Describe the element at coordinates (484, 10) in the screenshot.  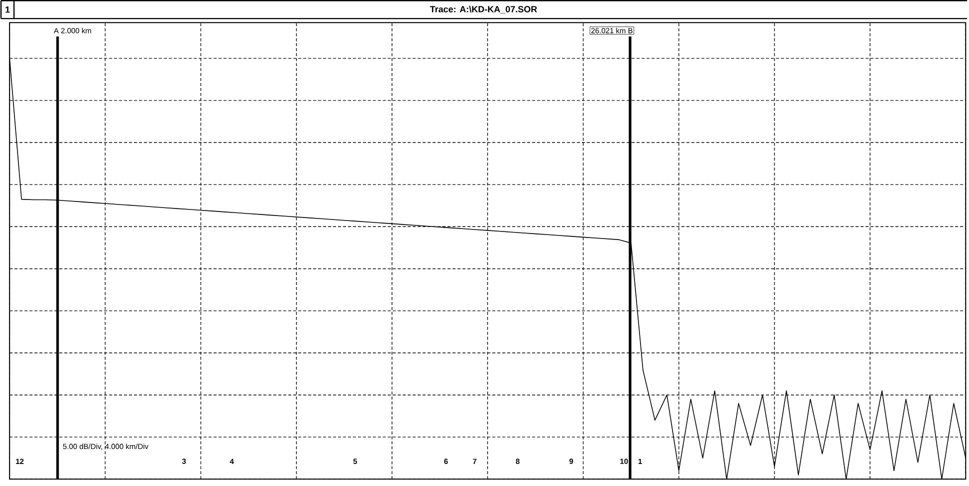
I see `chart-title: Trace: A:\KD-KA_07.SOR` at that location.